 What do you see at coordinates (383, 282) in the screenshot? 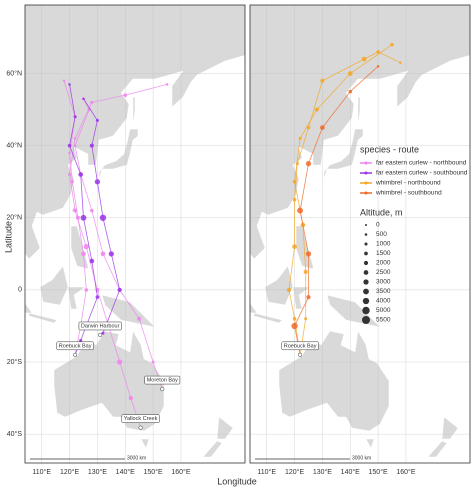
I see `legend-size-label: 3000` at bounding box center [383, 282].